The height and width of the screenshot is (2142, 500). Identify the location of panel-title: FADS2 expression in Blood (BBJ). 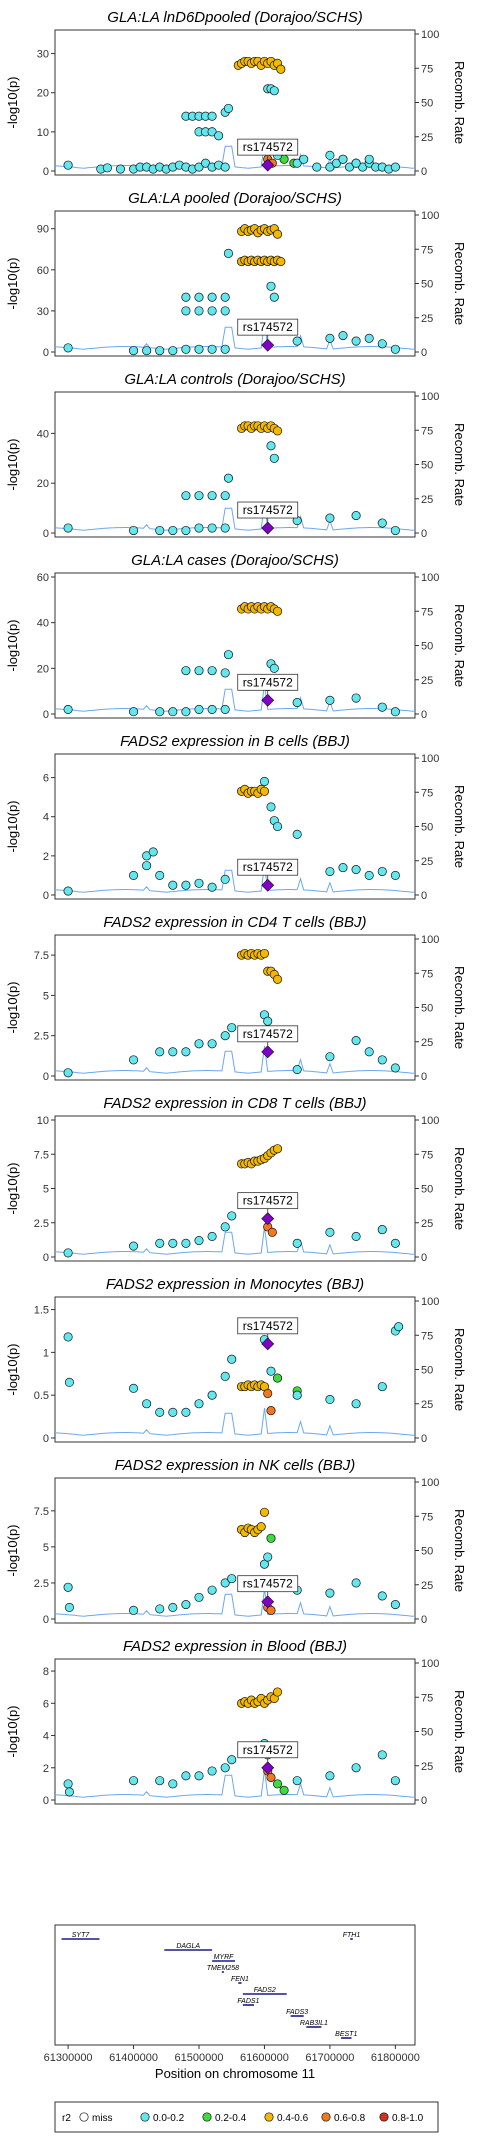
(235, 1646).